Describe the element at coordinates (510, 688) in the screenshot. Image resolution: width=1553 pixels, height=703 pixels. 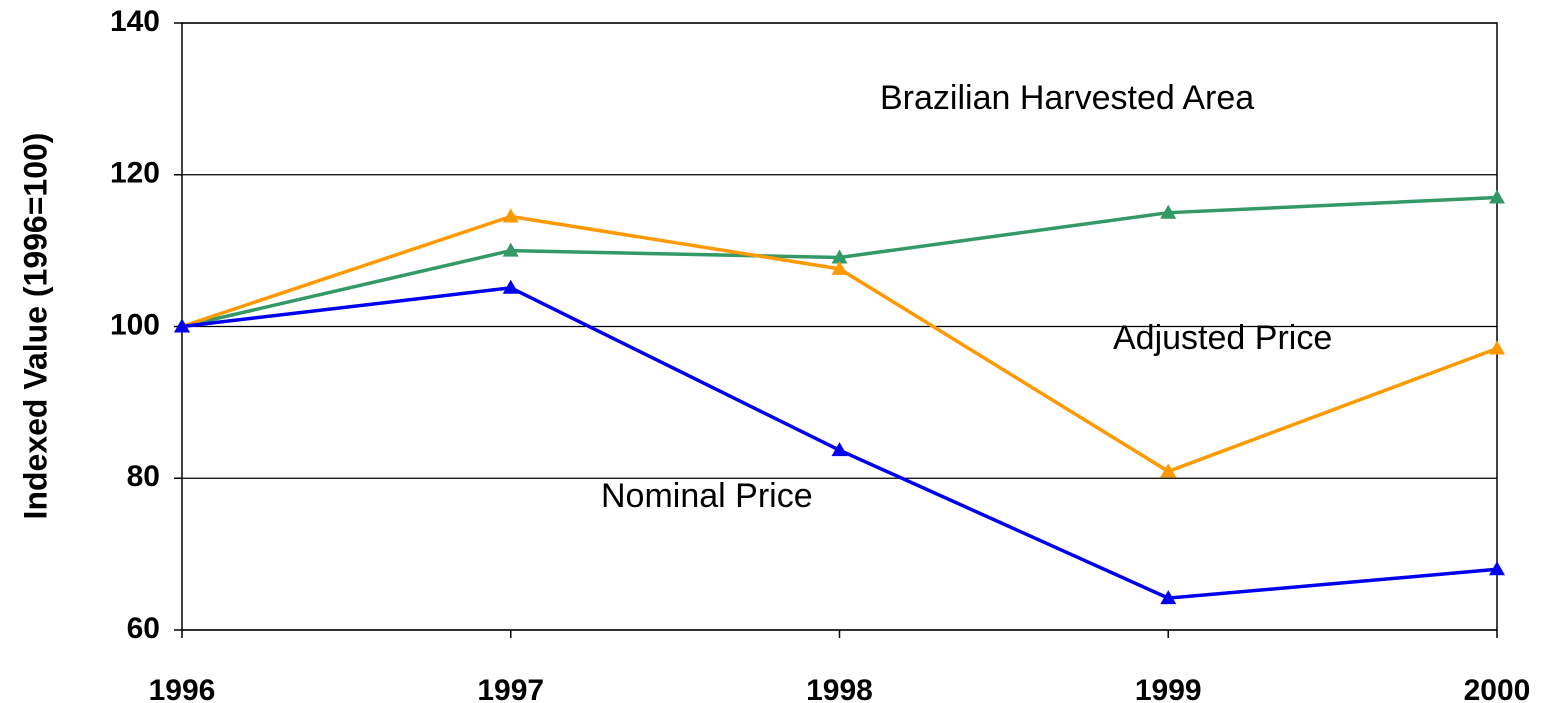
I see `x-tick-label: 1997` at that location.